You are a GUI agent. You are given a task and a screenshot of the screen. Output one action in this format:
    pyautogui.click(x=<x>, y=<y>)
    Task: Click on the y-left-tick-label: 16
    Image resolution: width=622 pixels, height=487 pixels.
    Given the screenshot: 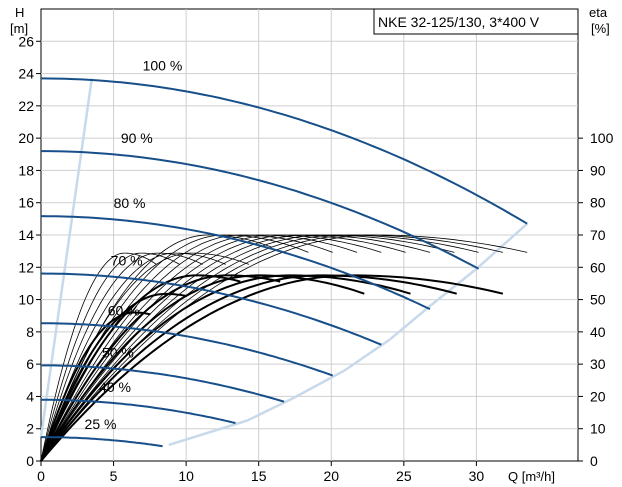 What is the action you would take?
    pyautogui.click(x=26, y=203)
    